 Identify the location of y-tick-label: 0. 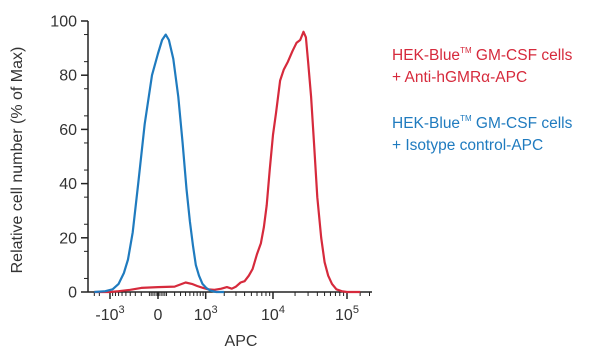
(72, 293).